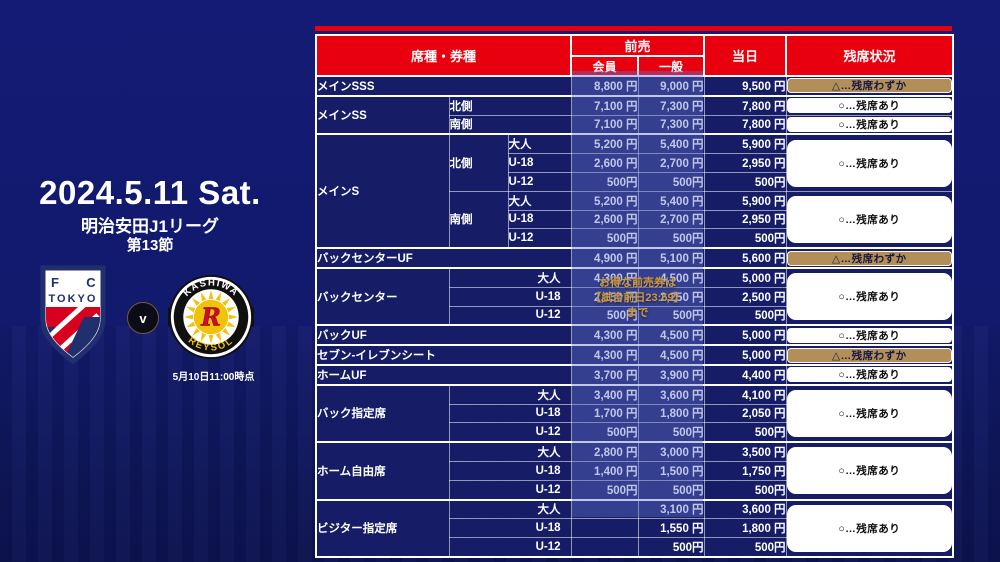 The height and width of the screenshot is (562, 1000). What do you see at coordinates (671, 374) in the screenshot?
I see `price-general: 3,900 円` at bounding box center [671, 374].